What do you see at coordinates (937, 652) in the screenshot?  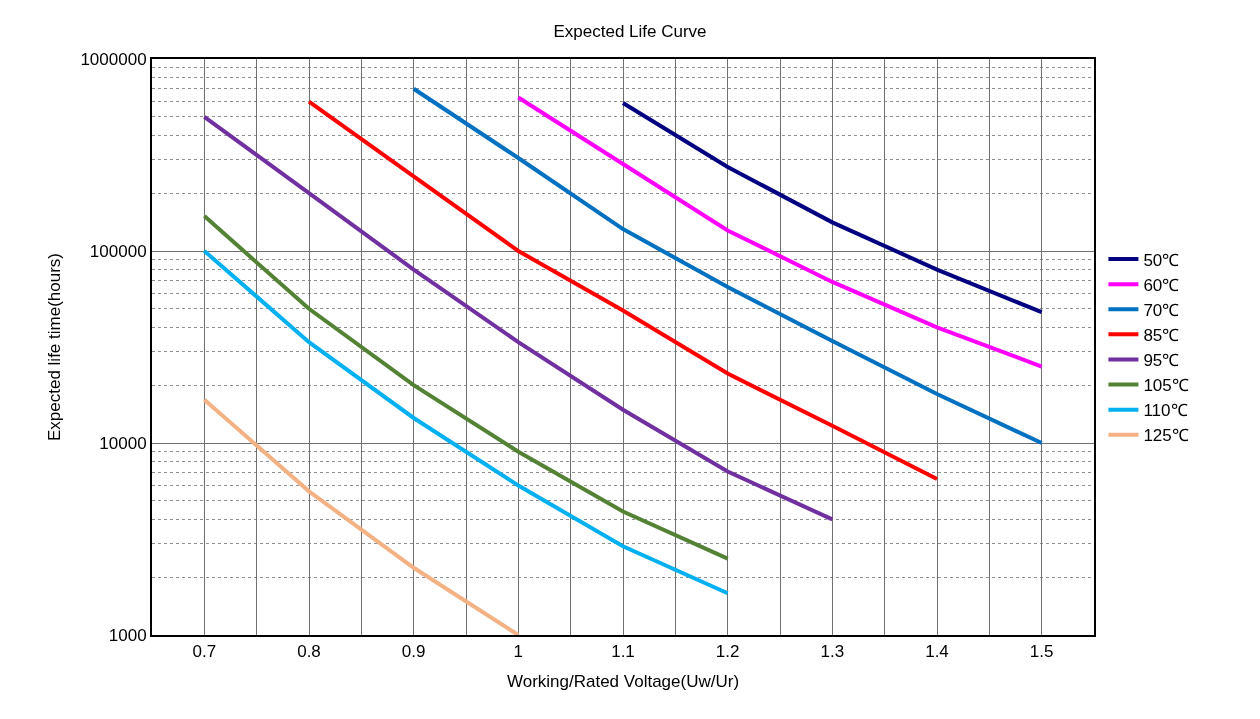 I see `x-tick-label: 1.4` at bounding box center [937, 652].